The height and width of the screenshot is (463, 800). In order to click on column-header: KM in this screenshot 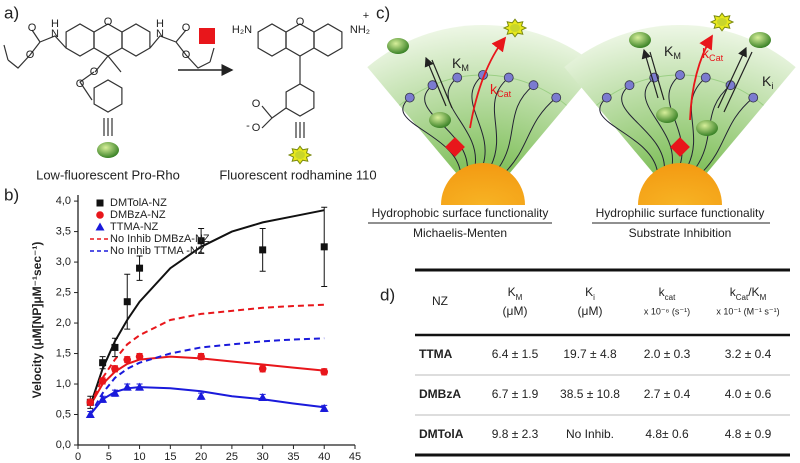, I will do `click(515, 293)`.